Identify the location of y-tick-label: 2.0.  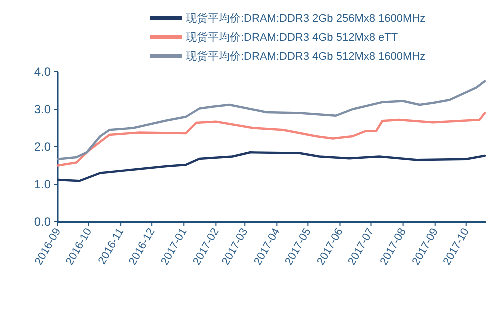
(43, 147).